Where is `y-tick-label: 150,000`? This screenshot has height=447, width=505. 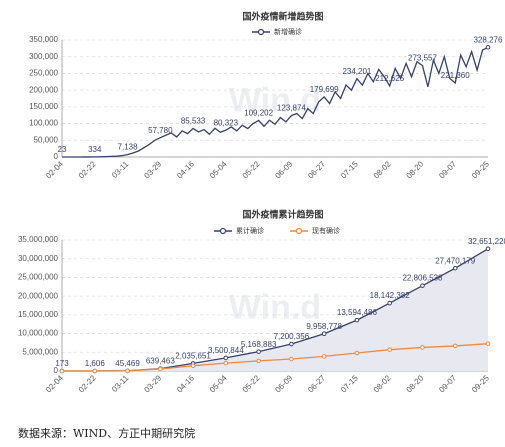
y-tick-label: 150,000 is located at coordinates (43, 106).